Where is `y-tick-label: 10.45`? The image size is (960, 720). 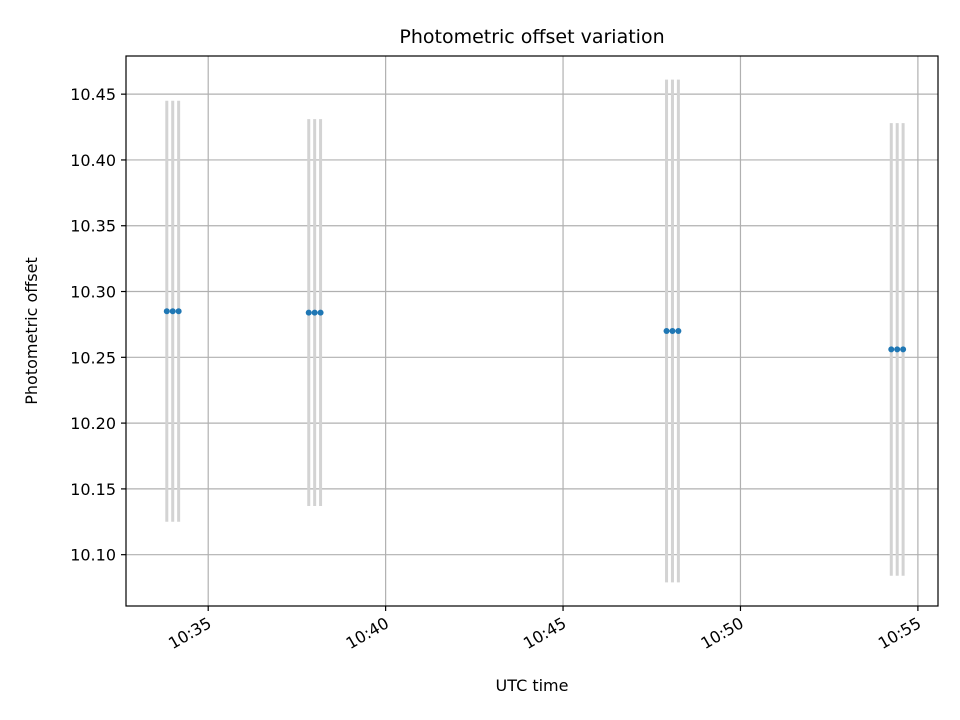
y-tick-label: 10.45 is located at coordinates (93, 94).